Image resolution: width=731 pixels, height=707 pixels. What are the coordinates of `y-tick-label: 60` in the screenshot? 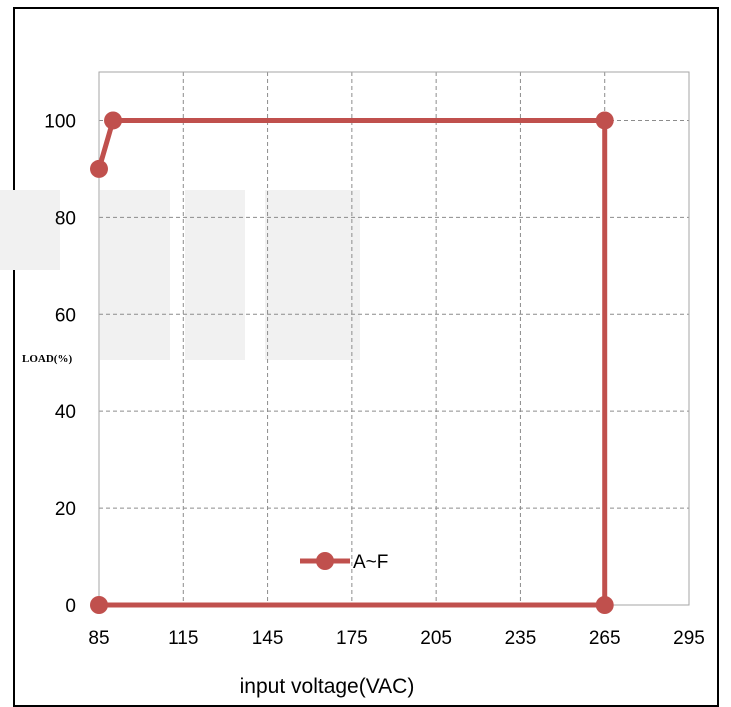 It's located at (65, 315).